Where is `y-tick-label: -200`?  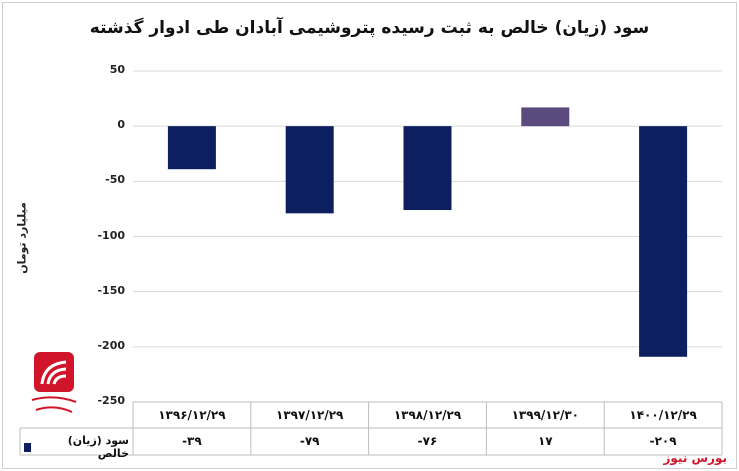 y-tick-label: -200 is located at coordinates (111, 345).